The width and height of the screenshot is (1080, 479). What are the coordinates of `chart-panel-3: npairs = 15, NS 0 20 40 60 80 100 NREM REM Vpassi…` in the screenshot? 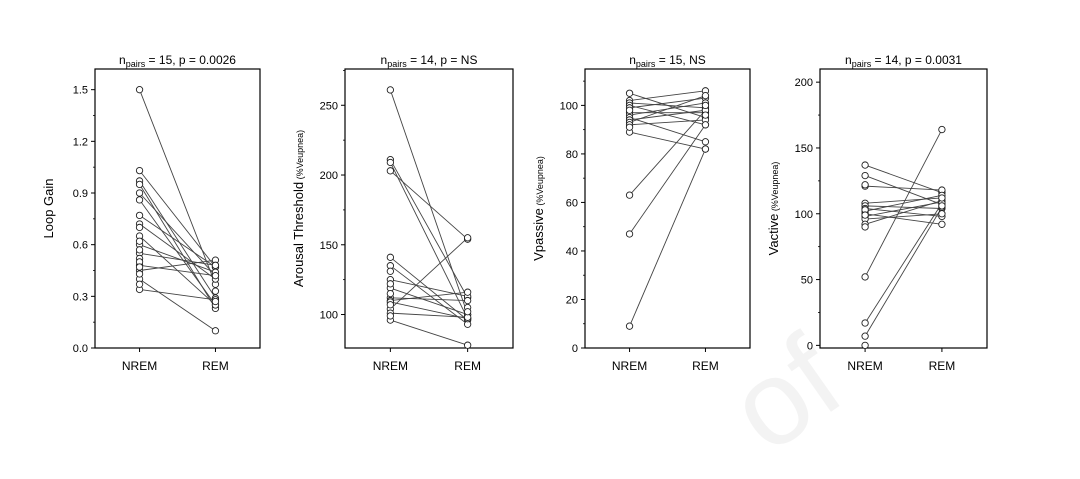 It's located at (641, 213).